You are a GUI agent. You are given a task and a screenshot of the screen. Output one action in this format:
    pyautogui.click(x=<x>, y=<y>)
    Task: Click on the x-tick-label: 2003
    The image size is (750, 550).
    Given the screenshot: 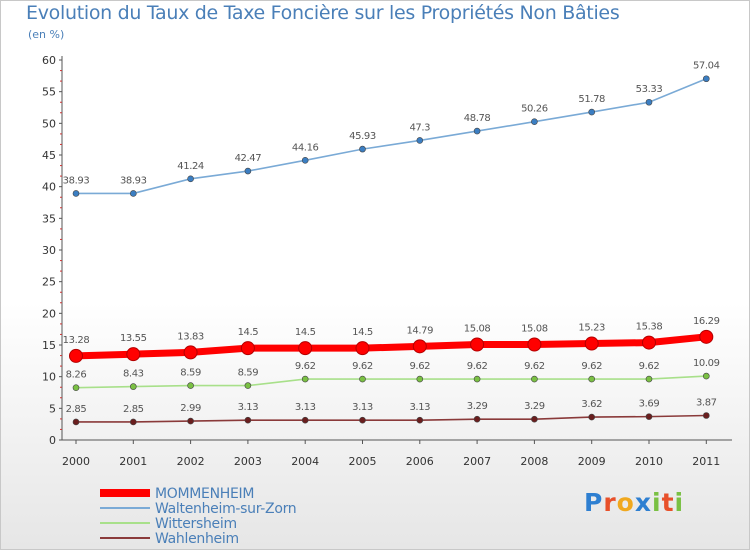 What is the action you would take?
    pyautogui.click(x=248, y=461)
    